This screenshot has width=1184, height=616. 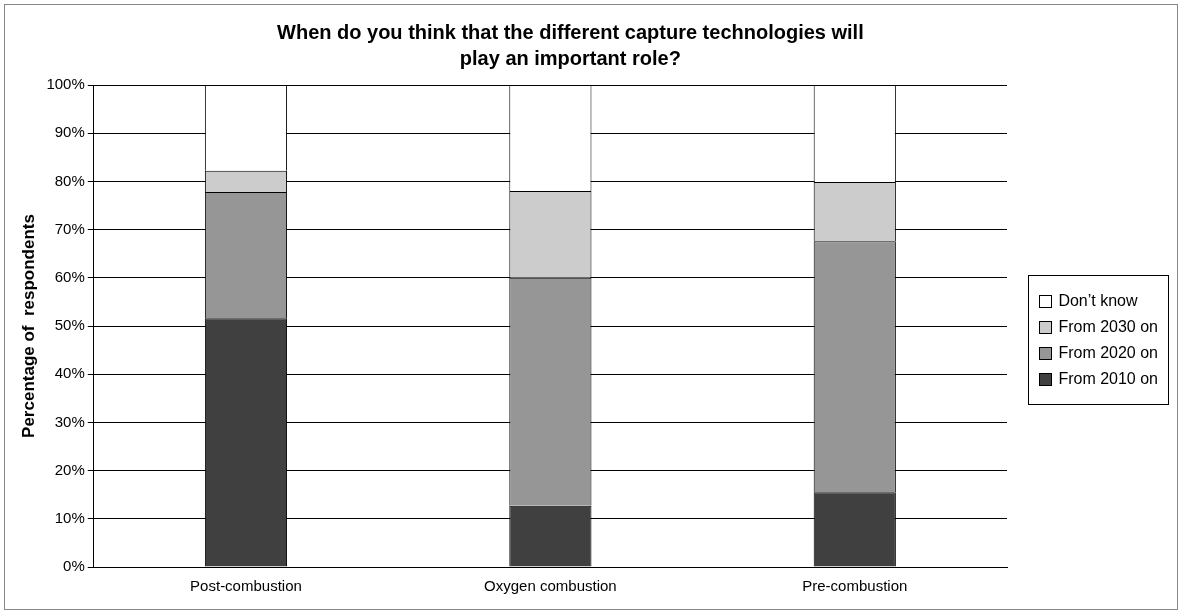 I want to click on y-tick-label: 70%, so click(x=69, y=228).